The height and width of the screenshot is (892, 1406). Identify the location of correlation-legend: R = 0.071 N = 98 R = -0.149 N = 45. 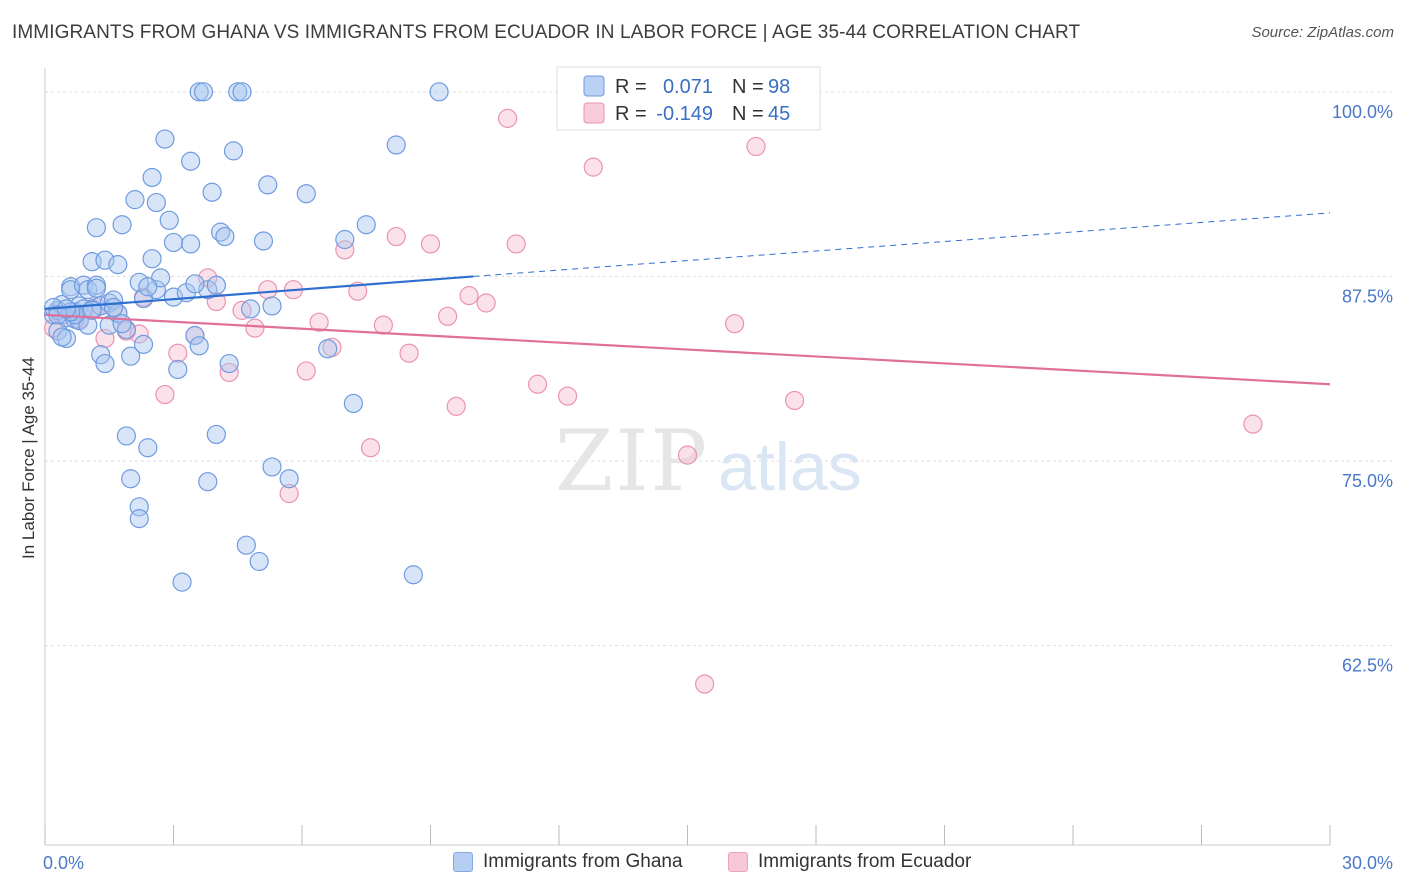
(688, 98).